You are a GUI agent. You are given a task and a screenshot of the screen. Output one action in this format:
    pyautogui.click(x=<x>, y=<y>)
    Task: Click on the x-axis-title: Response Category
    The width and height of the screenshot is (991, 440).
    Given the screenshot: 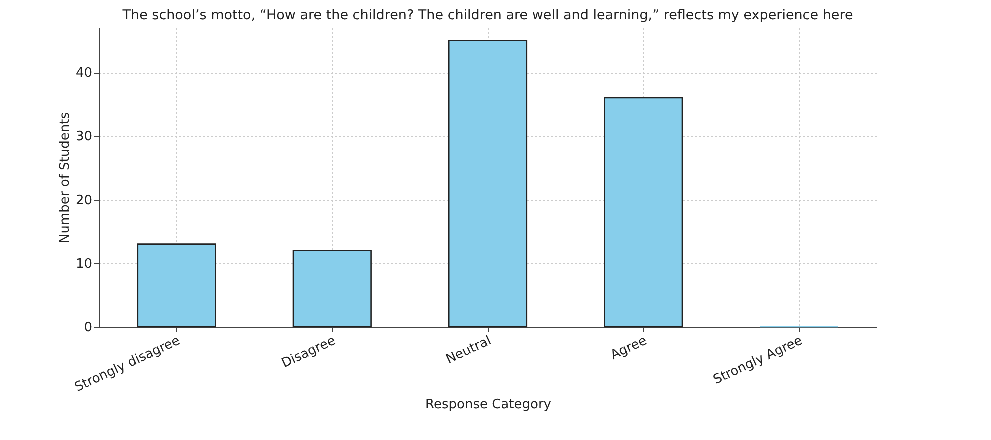 What is the action you would take?
    pyautogui.click(x=489, y=405)
    